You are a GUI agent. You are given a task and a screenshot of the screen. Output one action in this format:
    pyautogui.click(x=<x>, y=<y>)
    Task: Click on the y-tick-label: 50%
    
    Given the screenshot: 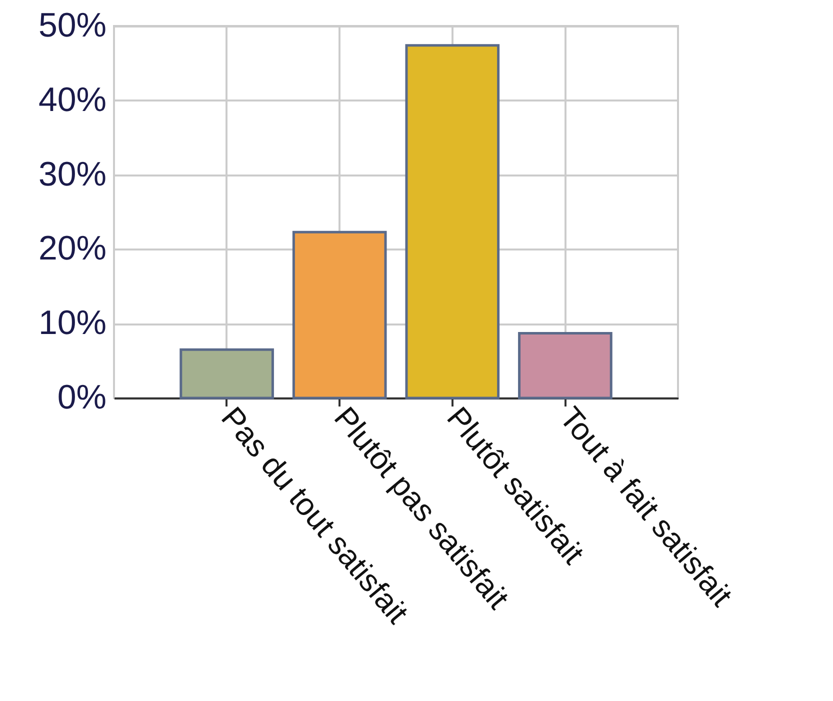 What is the action you would take?
    pyautogui.click(x=72, y=25)
    